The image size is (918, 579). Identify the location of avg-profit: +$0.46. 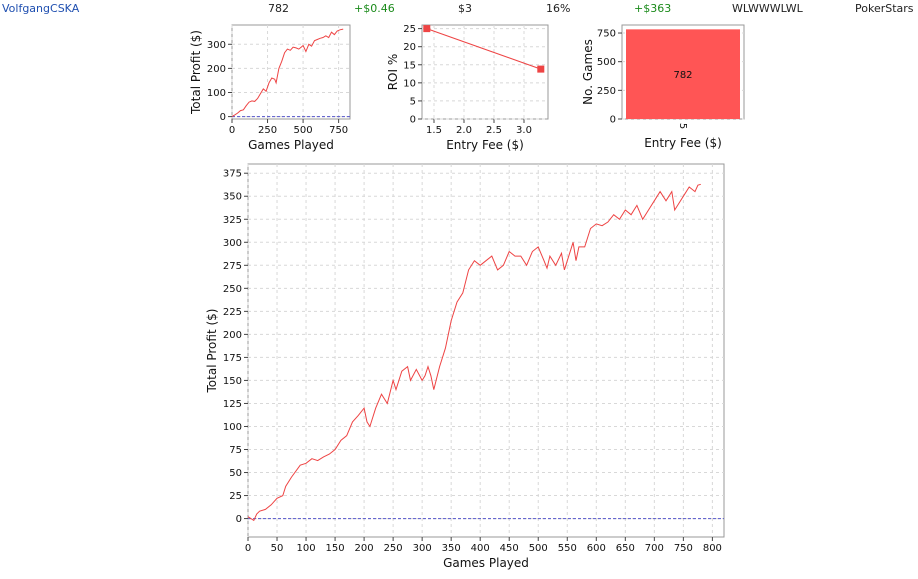
(374, 8).